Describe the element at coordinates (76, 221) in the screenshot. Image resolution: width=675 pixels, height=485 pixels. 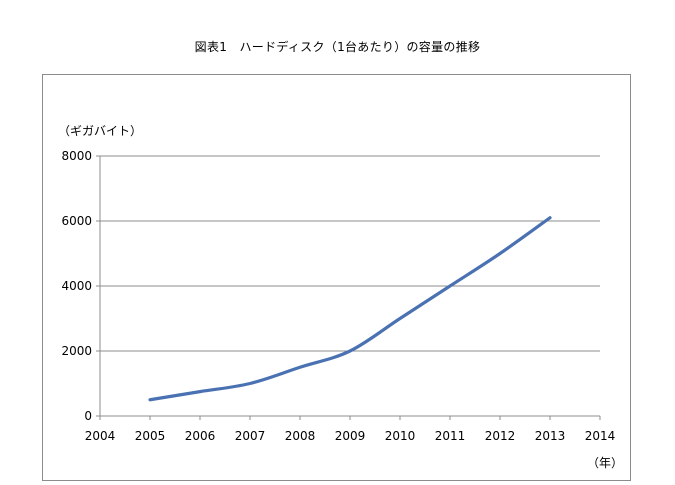
I see `y-tick-label-6000: 6000` at that location.